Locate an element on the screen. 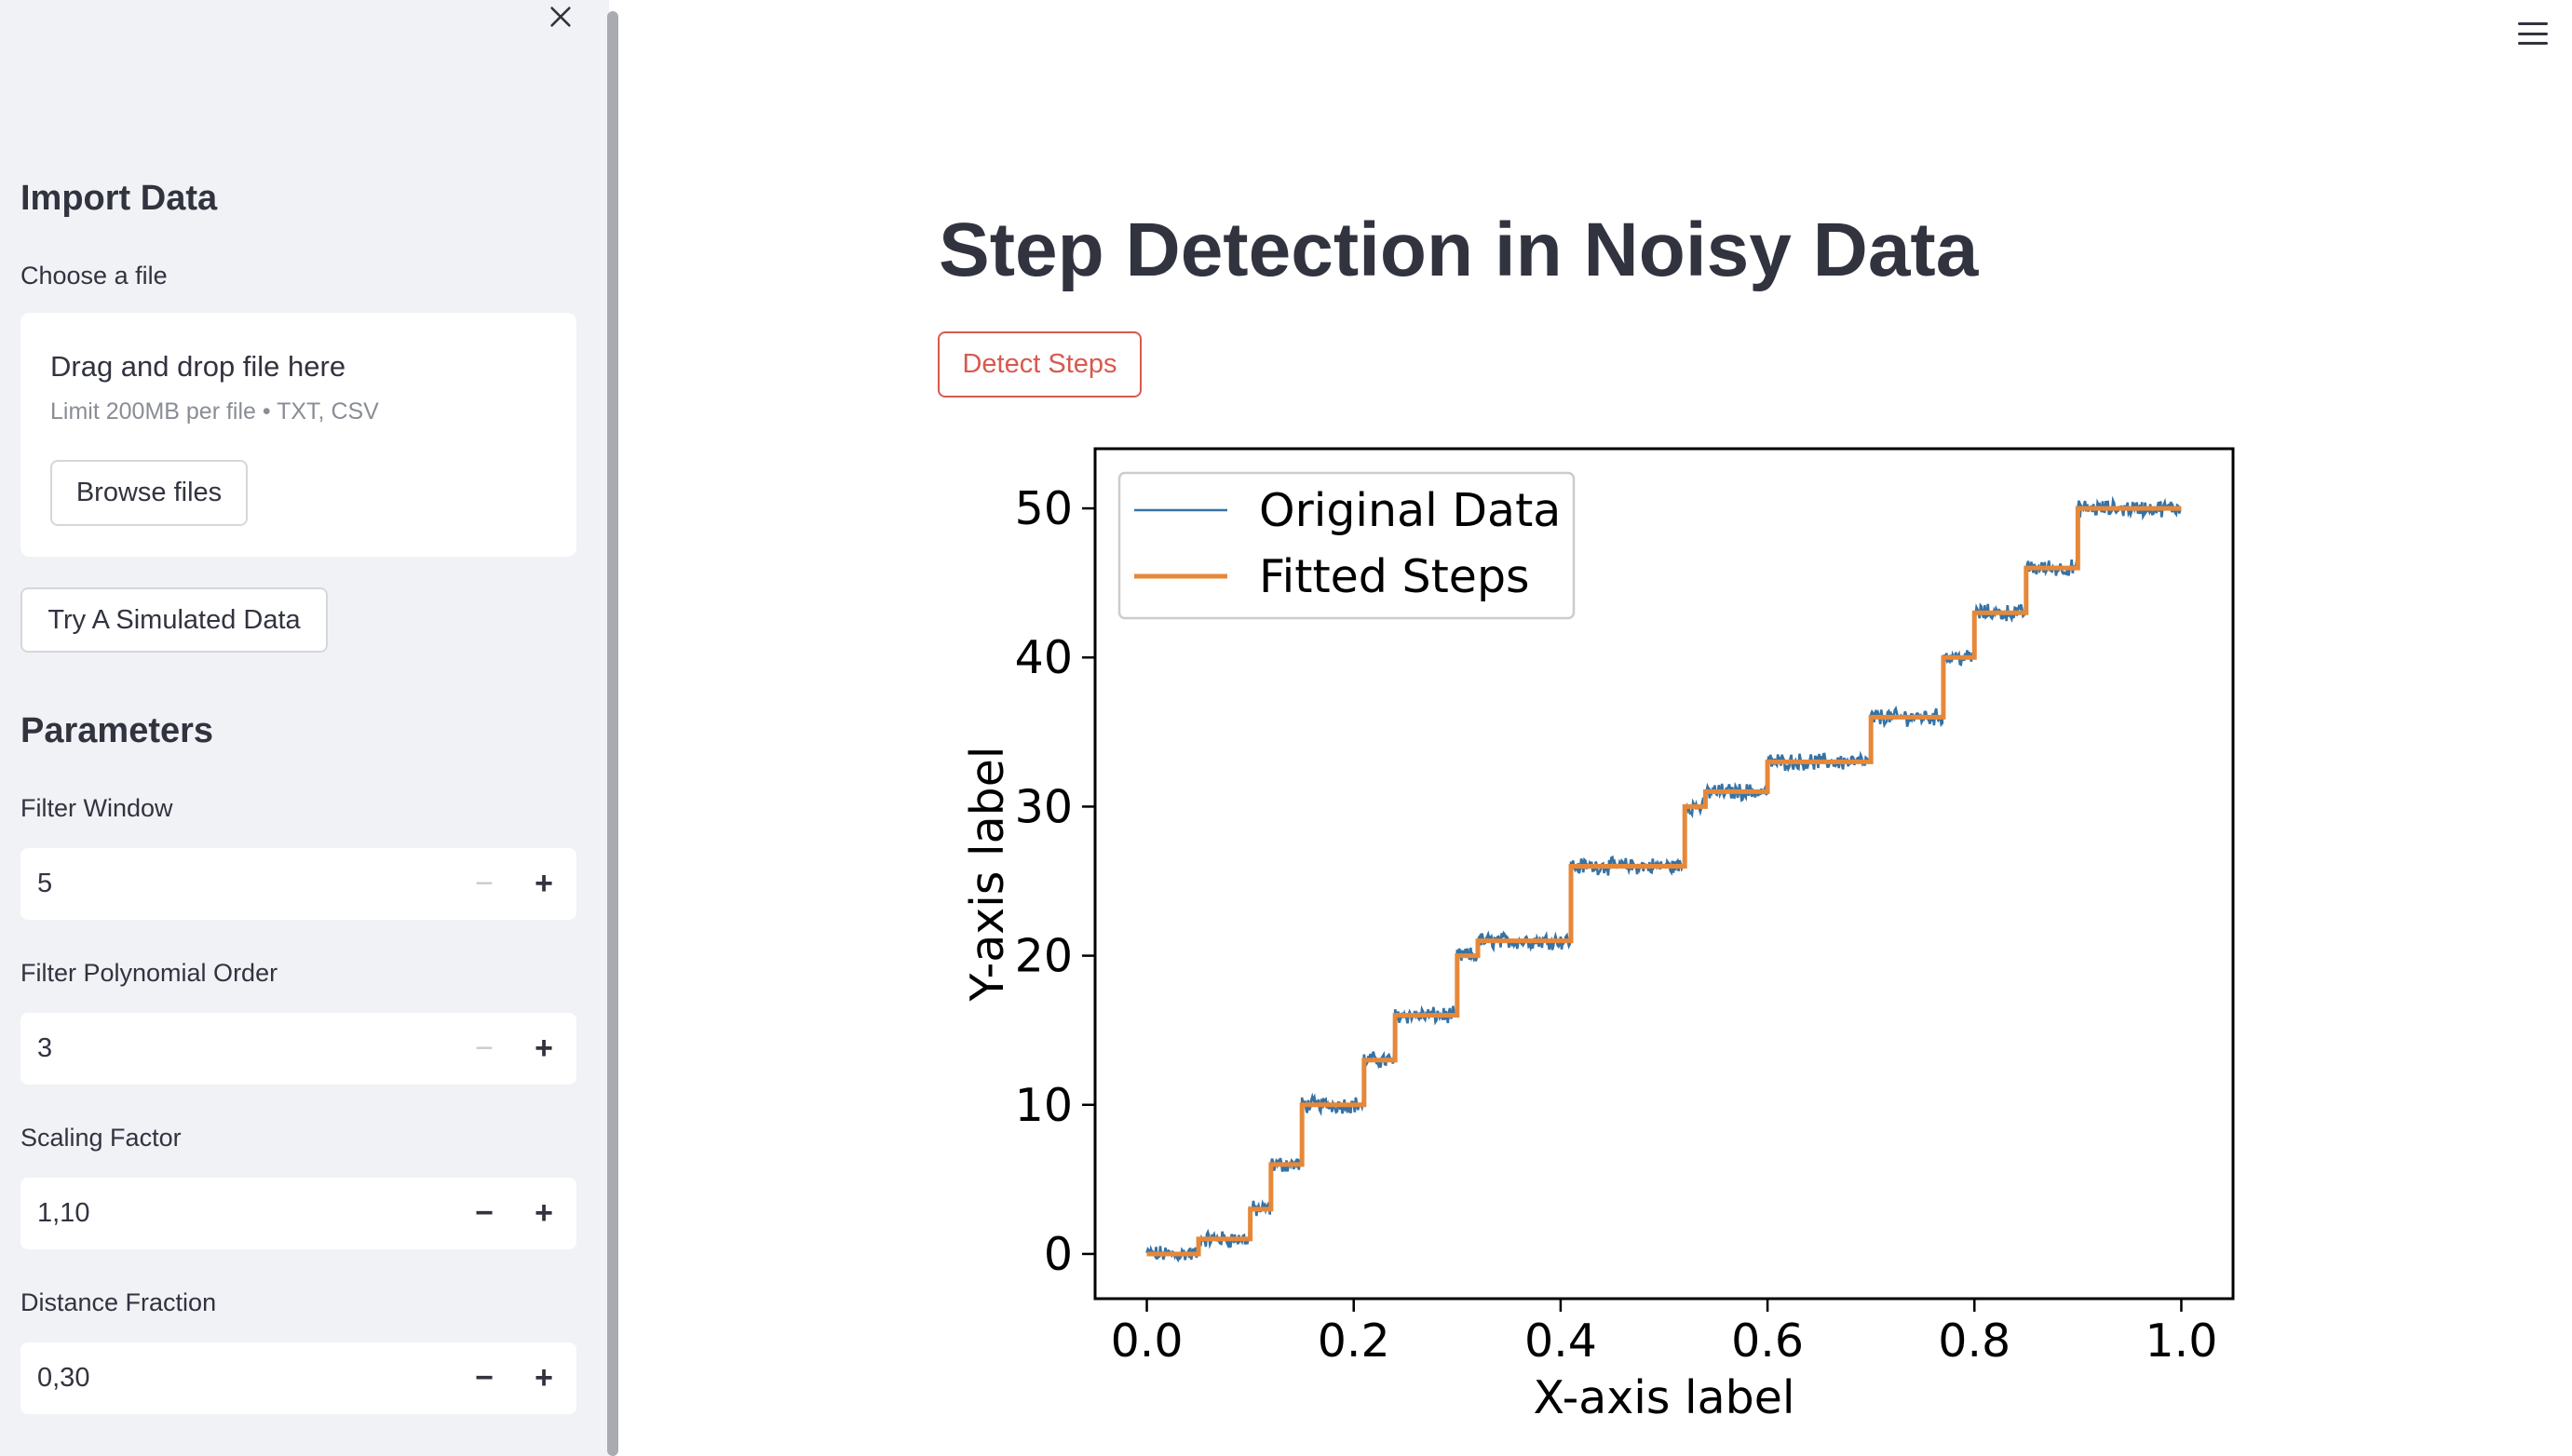 The width and height of the screenshot is (2572, 1456). distance-fraction-decrement: − is located at coordinates (485, 1377).